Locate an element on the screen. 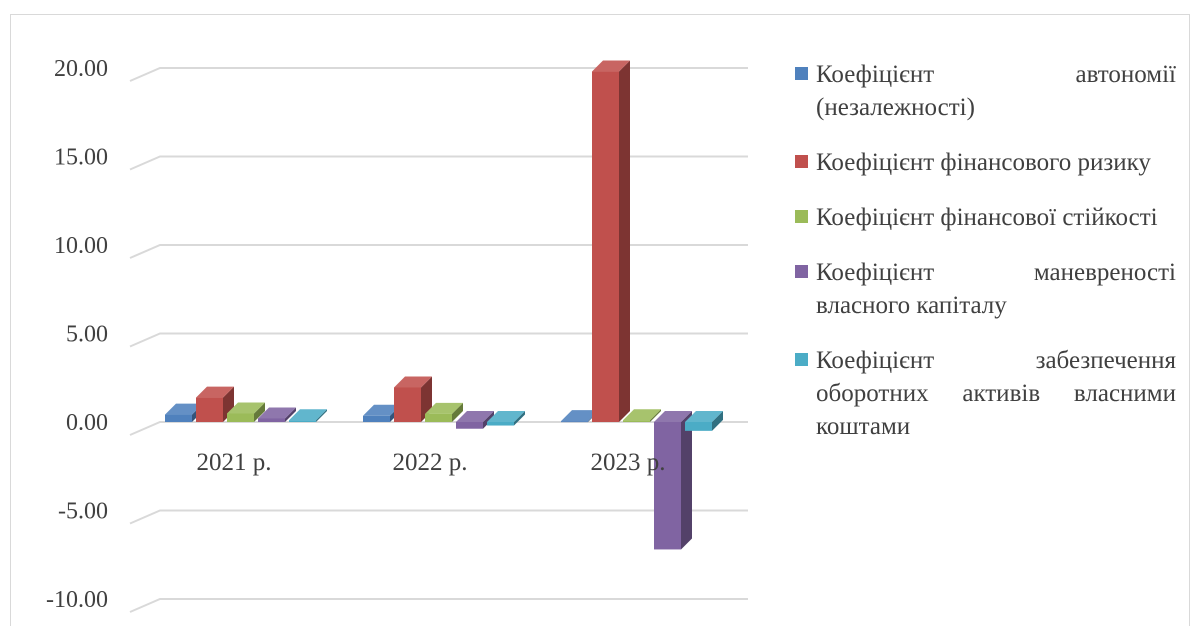 The height and width of the screenshot is (626, 1195). legend-item: Коефіцієнт фінансового ризику is located at coordinates (990, 162).